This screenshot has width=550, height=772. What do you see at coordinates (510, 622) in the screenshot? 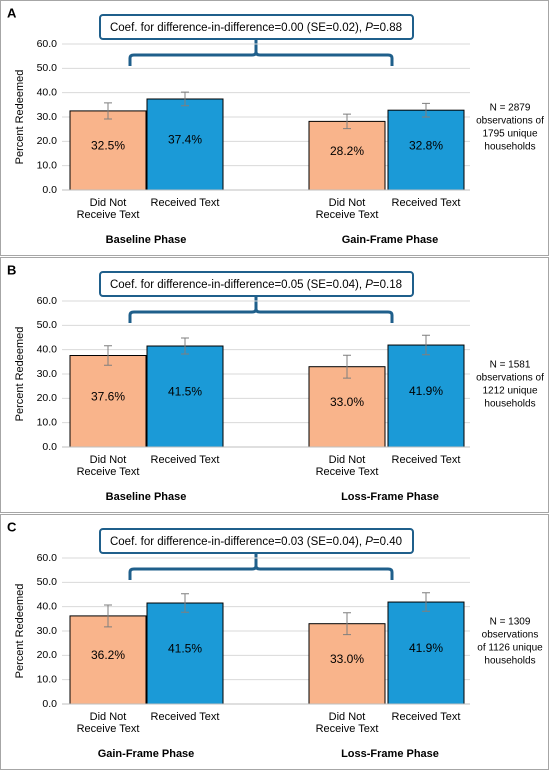
I see `note: N = 1309` at bounding box center [510, 622].